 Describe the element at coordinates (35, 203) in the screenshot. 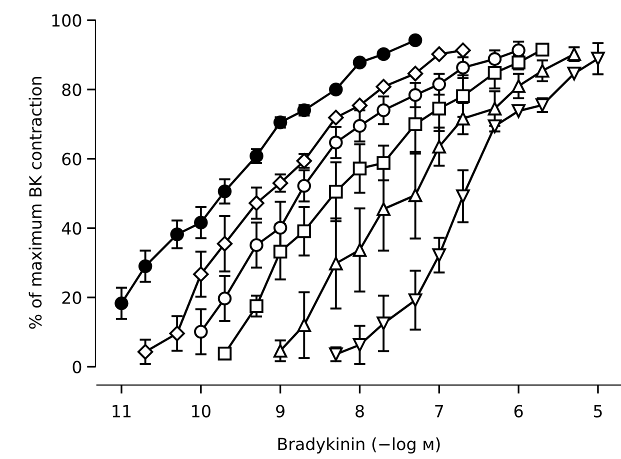

I see `y-axis-title: % of maximum BK contraction` at that location.